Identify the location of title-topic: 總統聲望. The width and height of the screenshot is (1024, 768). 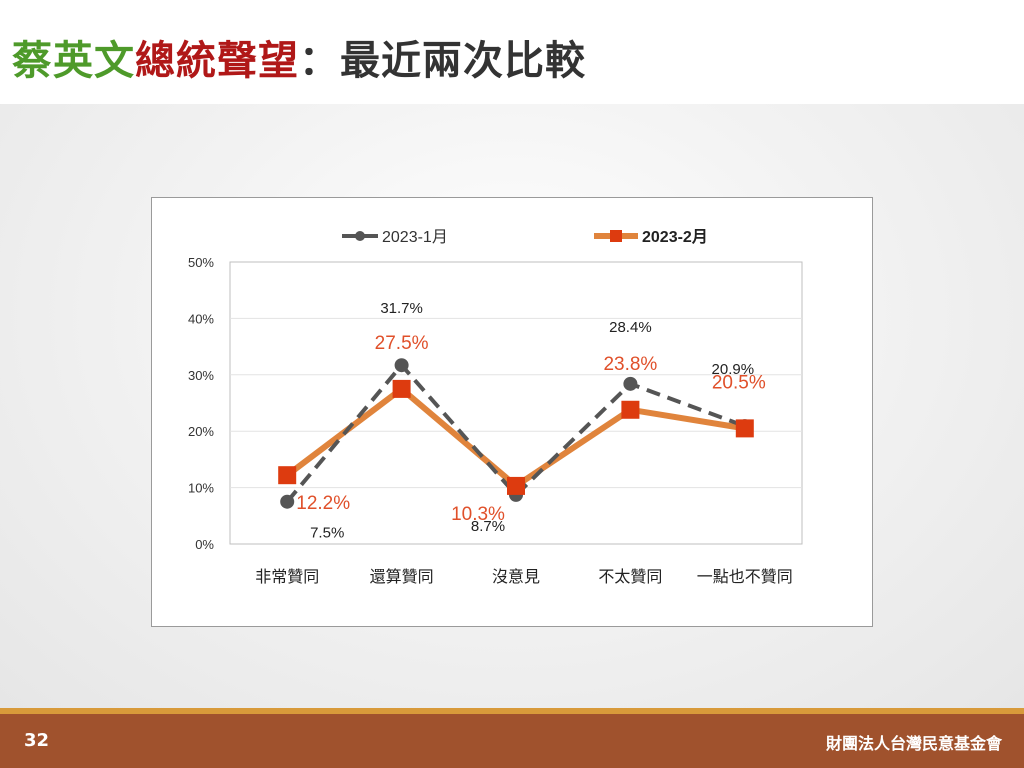
(217, 61).